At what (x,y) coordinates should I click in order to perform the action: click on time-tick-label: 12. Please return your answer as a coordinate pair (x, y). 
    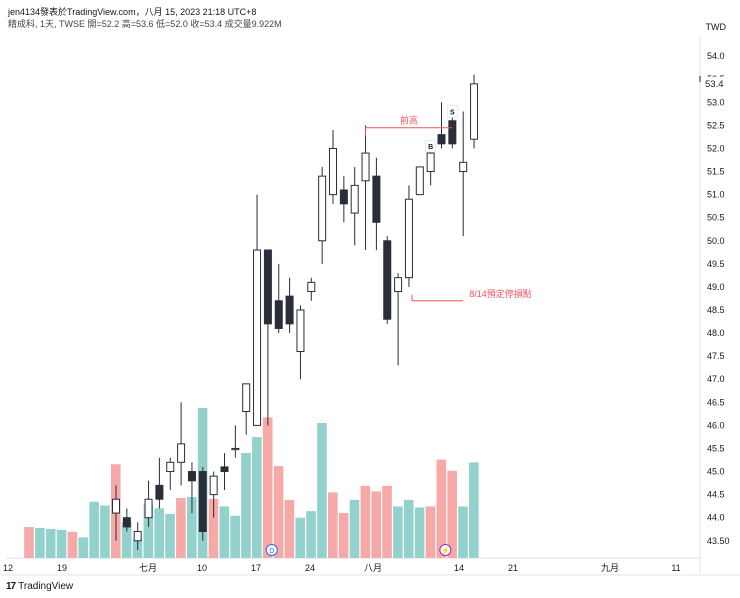
    Looking at the image, I should click on (8, 568).